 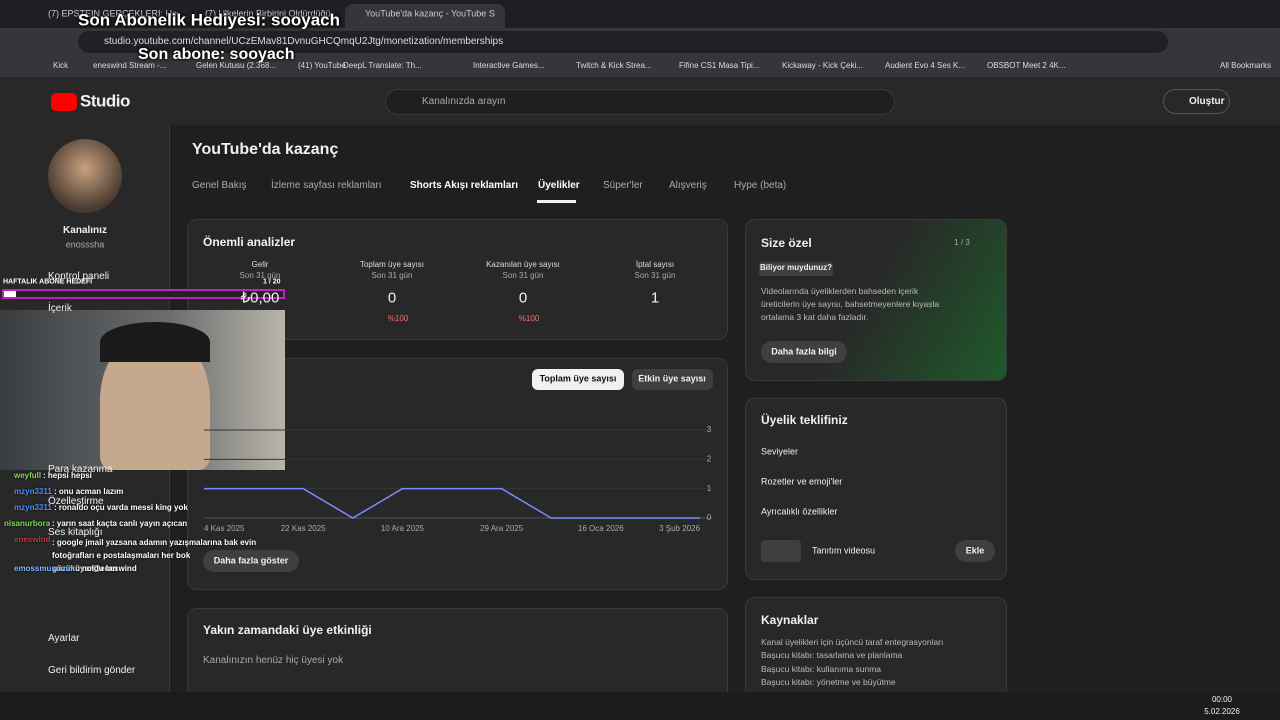 I want to click on offer-row: Seviyeler, so click(x=780, y=451).